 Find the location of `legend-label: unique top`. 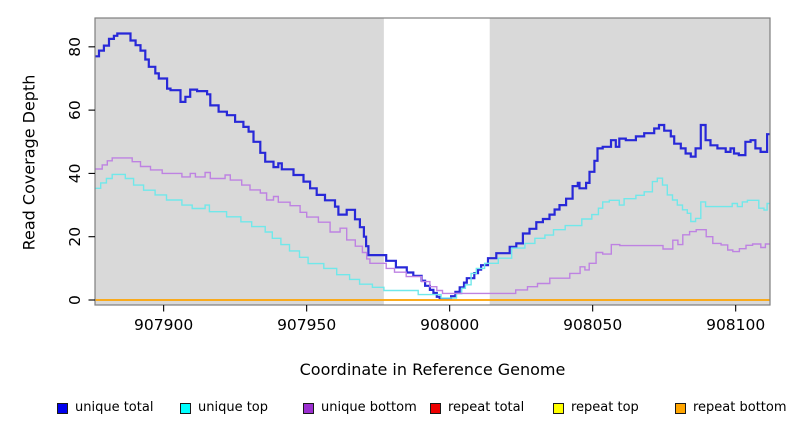

legend-label: unique top is located at coordinates (233, 407).